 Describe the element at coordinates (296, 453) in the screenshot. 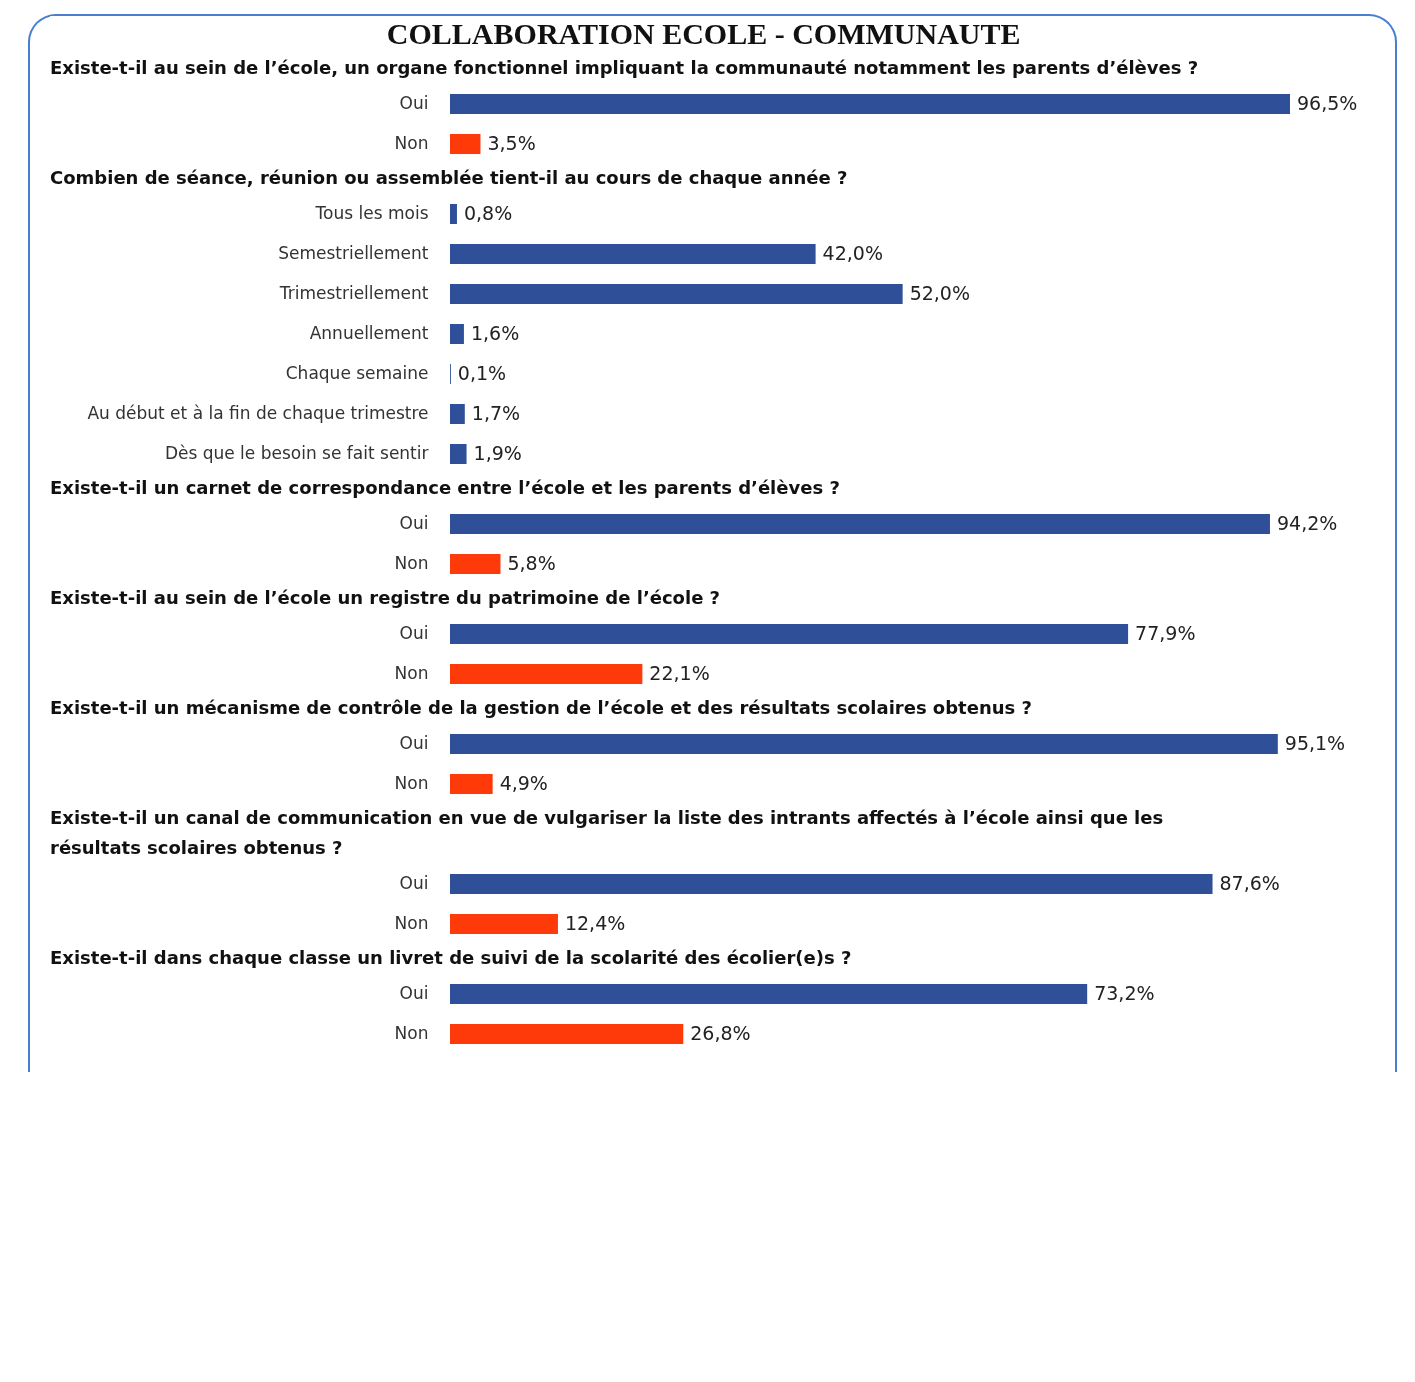

I see `y-tick-label: Dès que le besoin se fait sentir` at that location.